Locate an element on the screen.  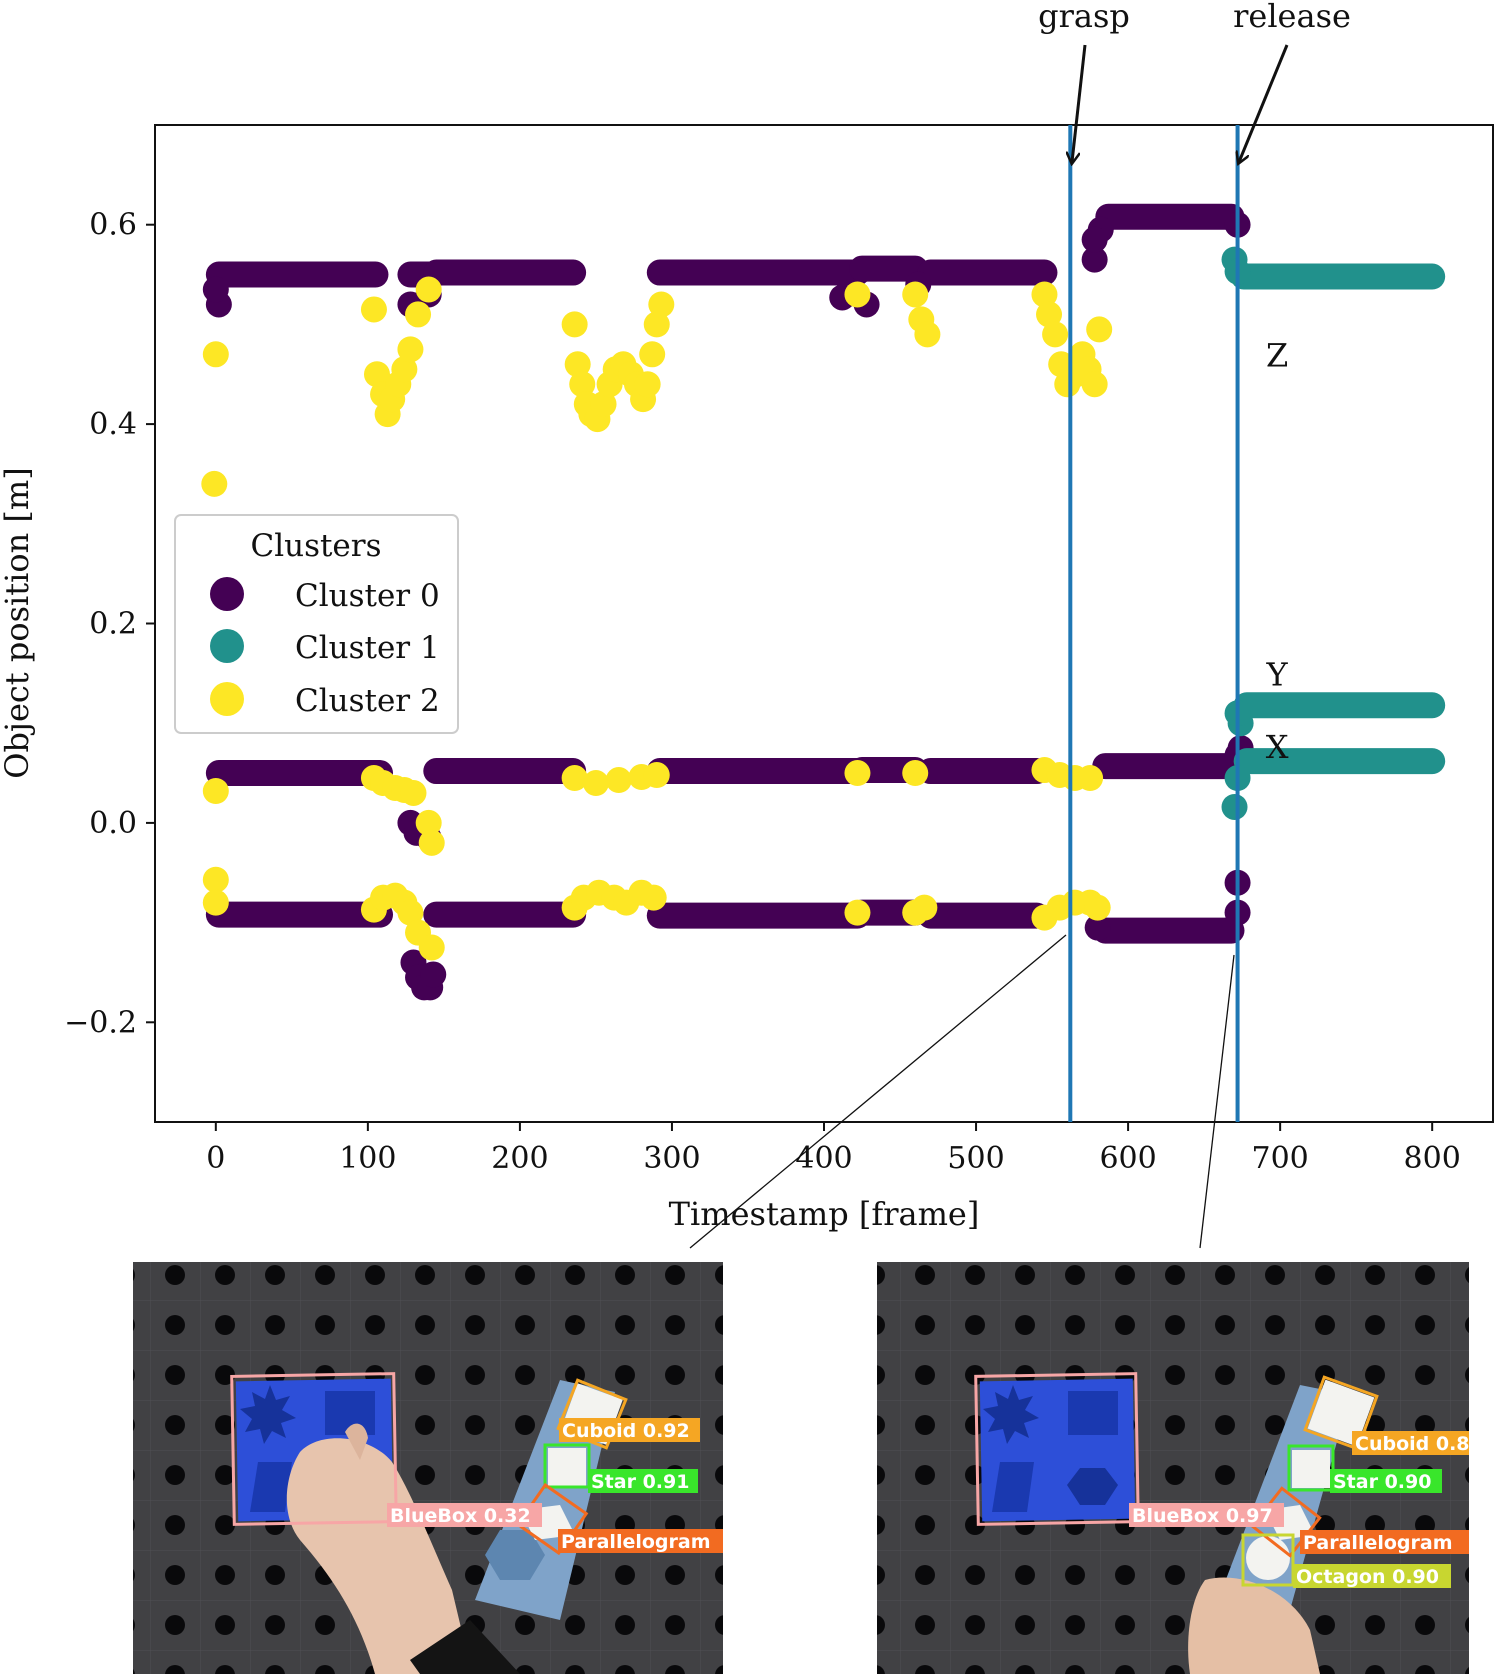
cluster-1-point is located at coordinates (1234, 806).